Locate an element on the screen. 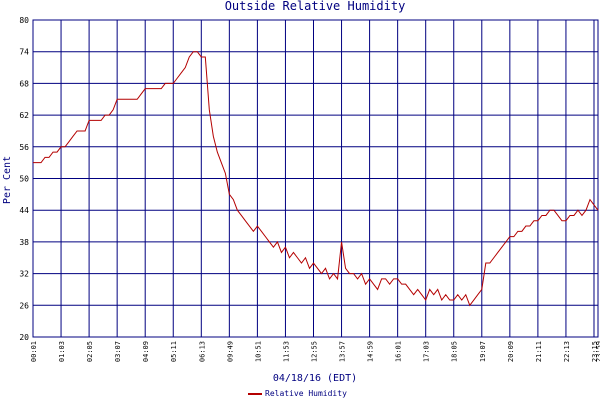  x-tick-label: 05:11 is located at coordinates (174, 351).